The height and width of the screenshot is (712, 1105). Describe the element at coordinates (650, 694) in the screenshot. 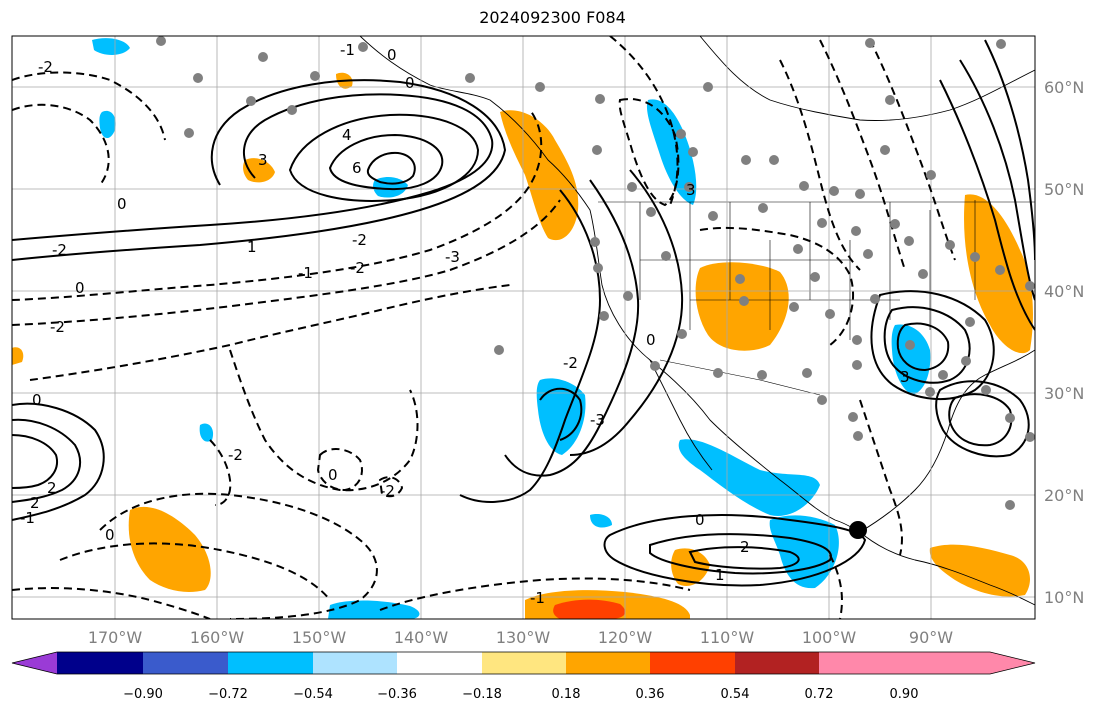

I see `colorbar-tick-label: 0.36` at that location.